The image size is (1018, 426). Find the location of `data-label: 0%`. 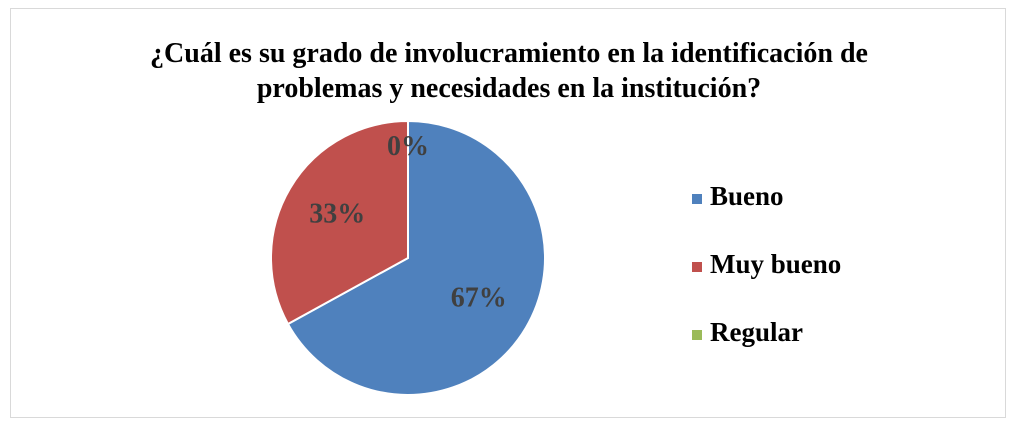

data-label: 0% is located at coordinates (408, 146).